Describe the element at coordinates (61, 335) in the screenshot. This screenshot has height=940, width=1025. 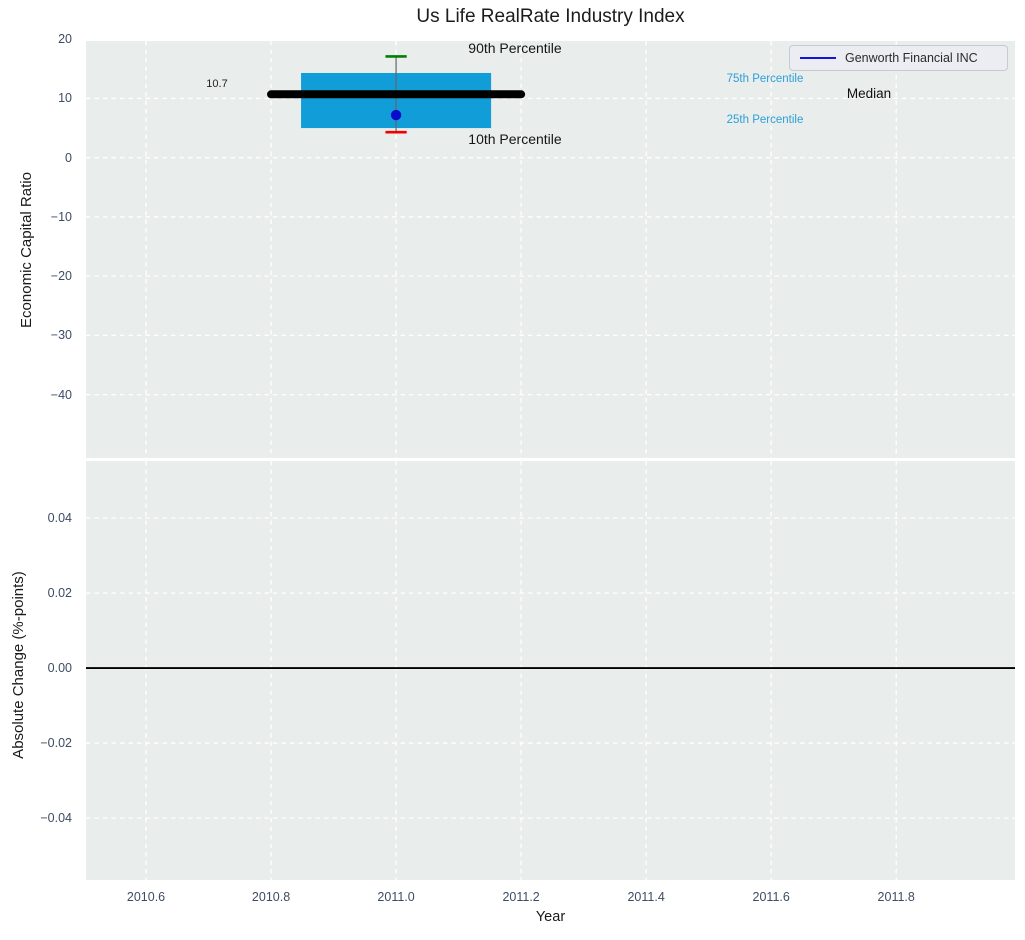
I see `y-tick-label: −30` at that location.